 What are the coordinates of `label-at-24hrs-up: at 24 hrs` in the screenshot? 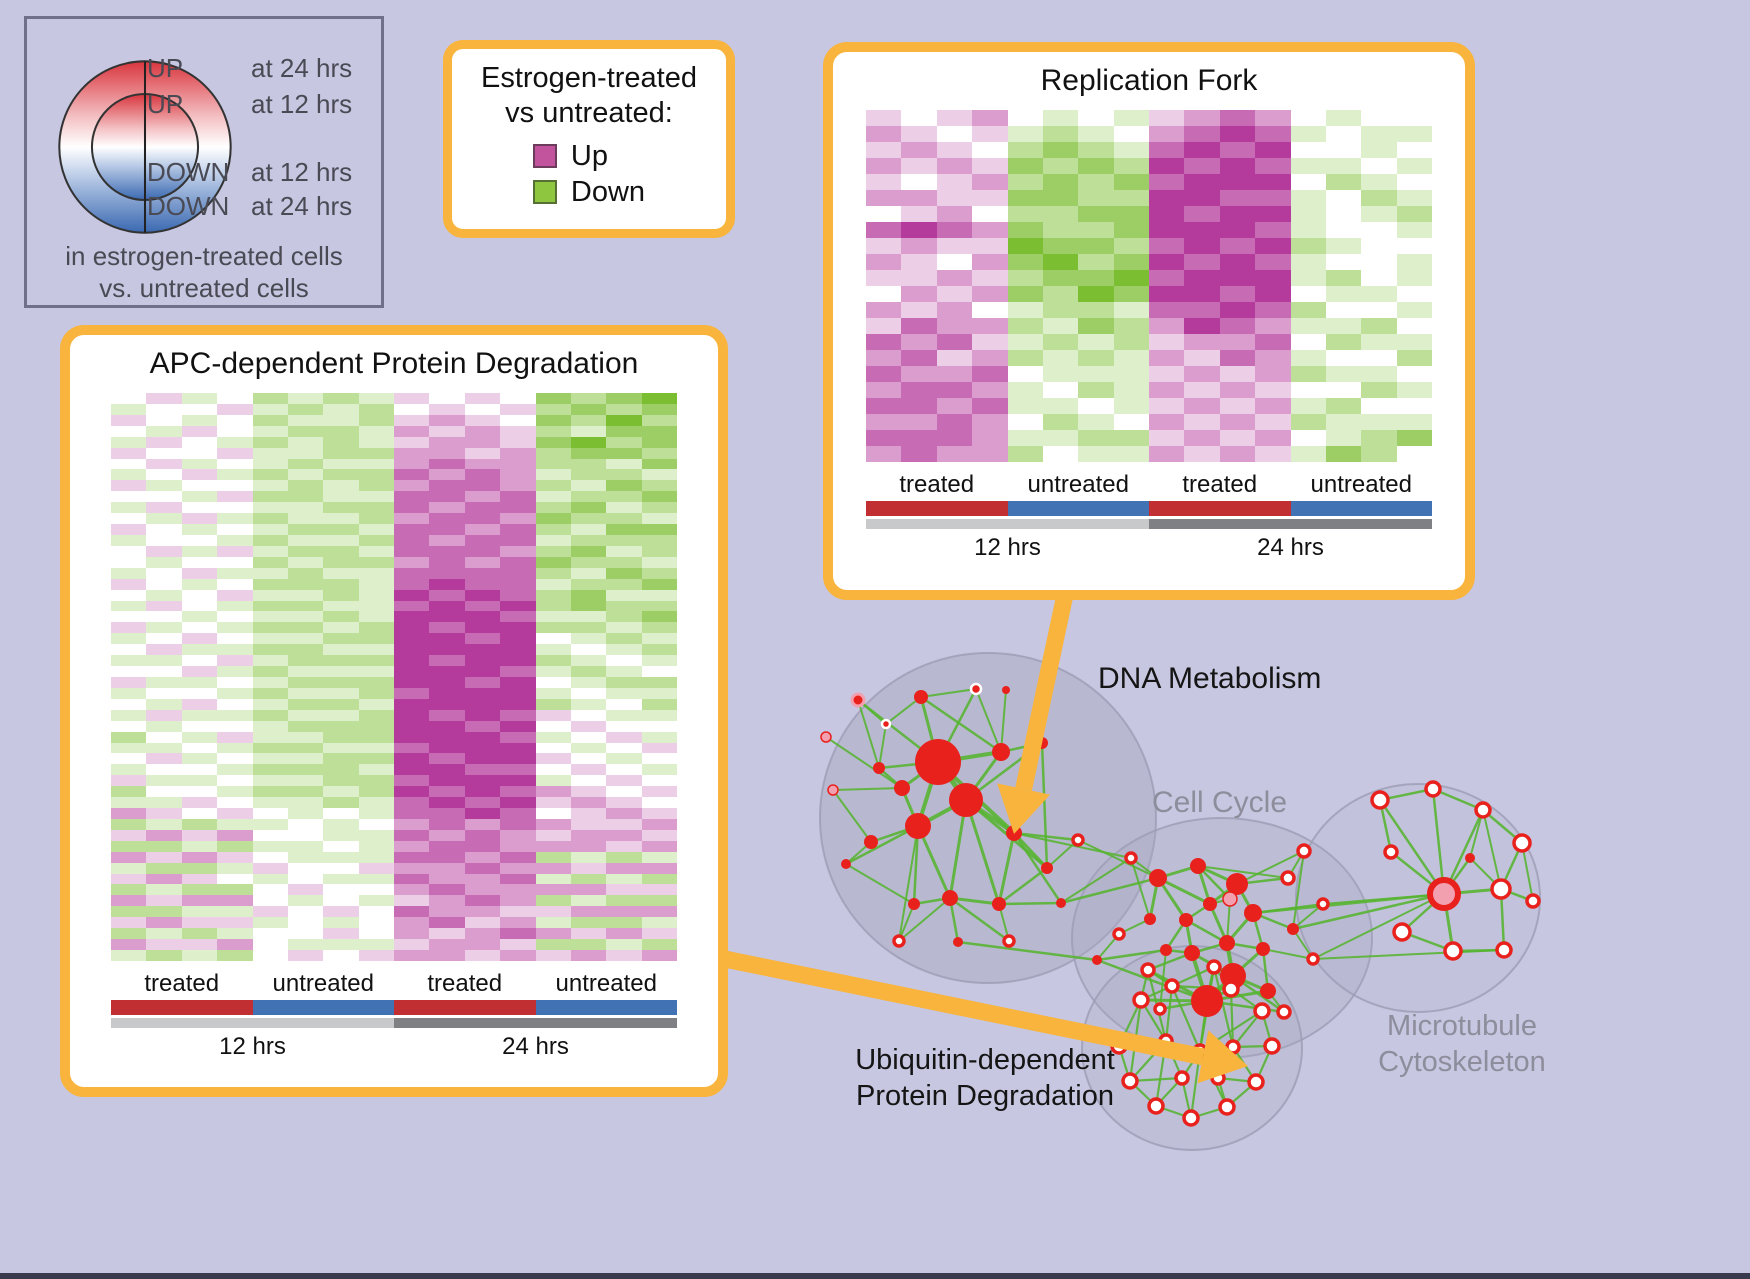 It's located at (302, 68).